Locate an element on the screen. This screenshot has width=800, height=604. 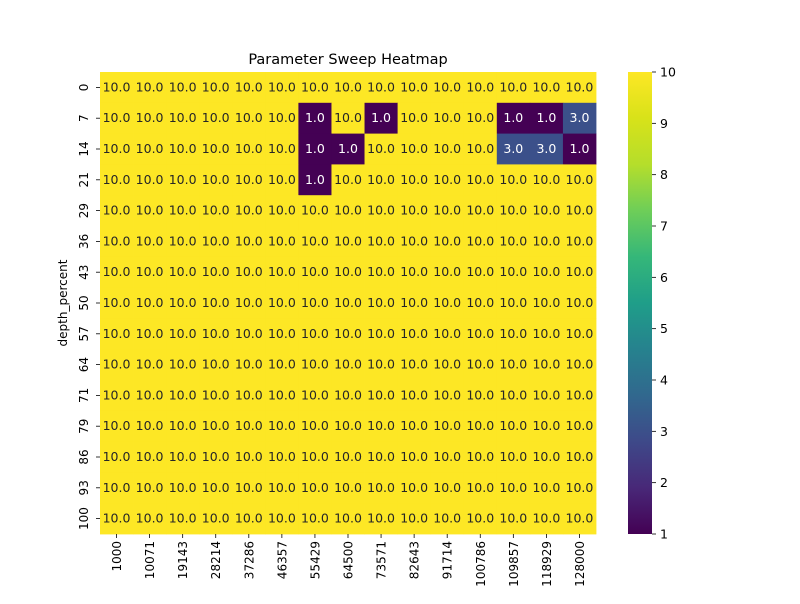
y-tick-label: 86 is located at coordinates (84, 456).